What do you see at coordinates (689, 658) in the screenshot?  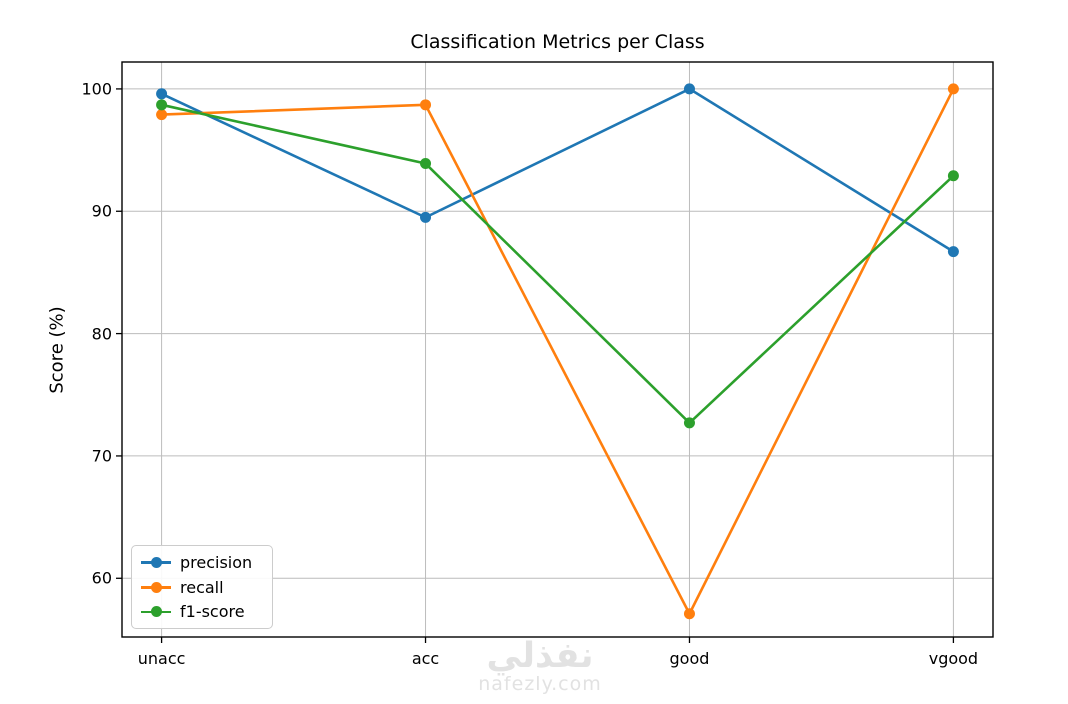 I see `x-tick-label: good` at bounding box center [689, 658].